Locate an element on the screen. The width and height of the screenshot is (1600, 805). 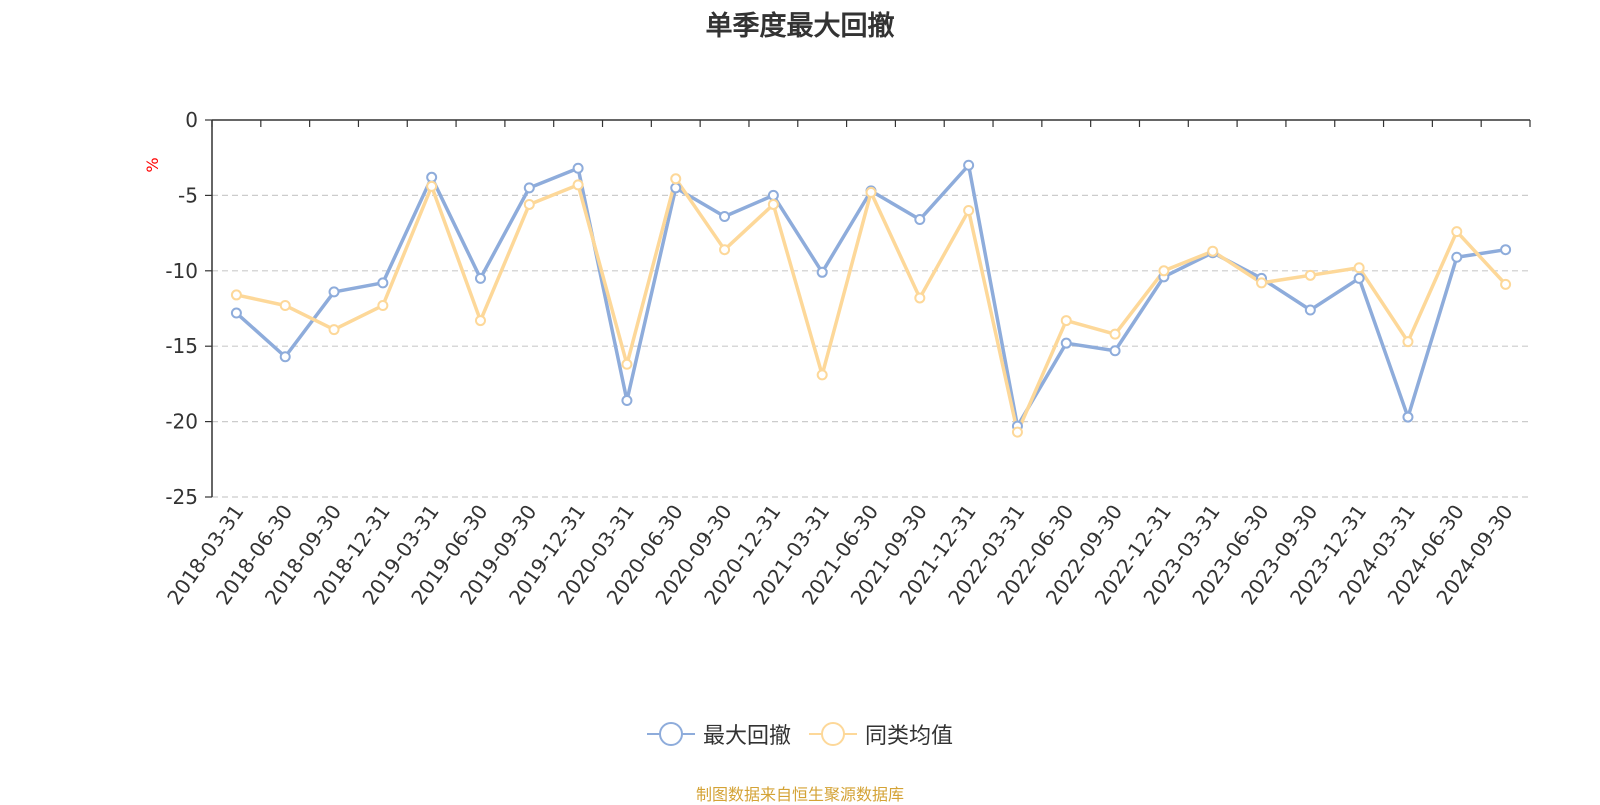
y-tick-label: -25 is located at coordinates (181, 497).